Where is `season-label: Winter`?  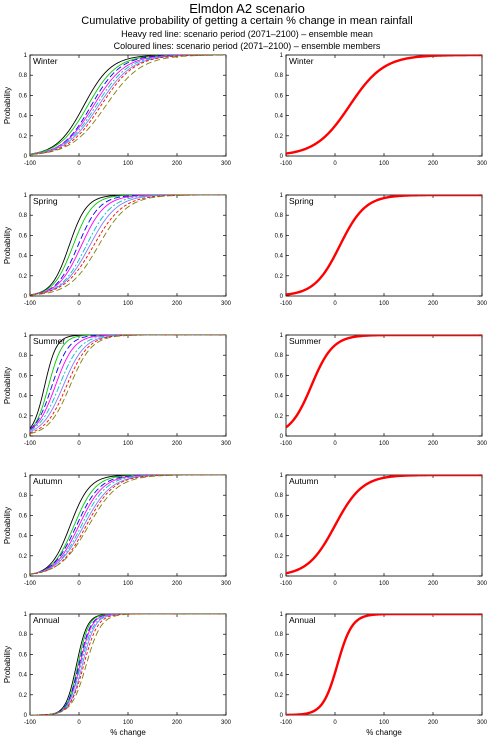 season-label: Winter is located at coordinates (45, 61).